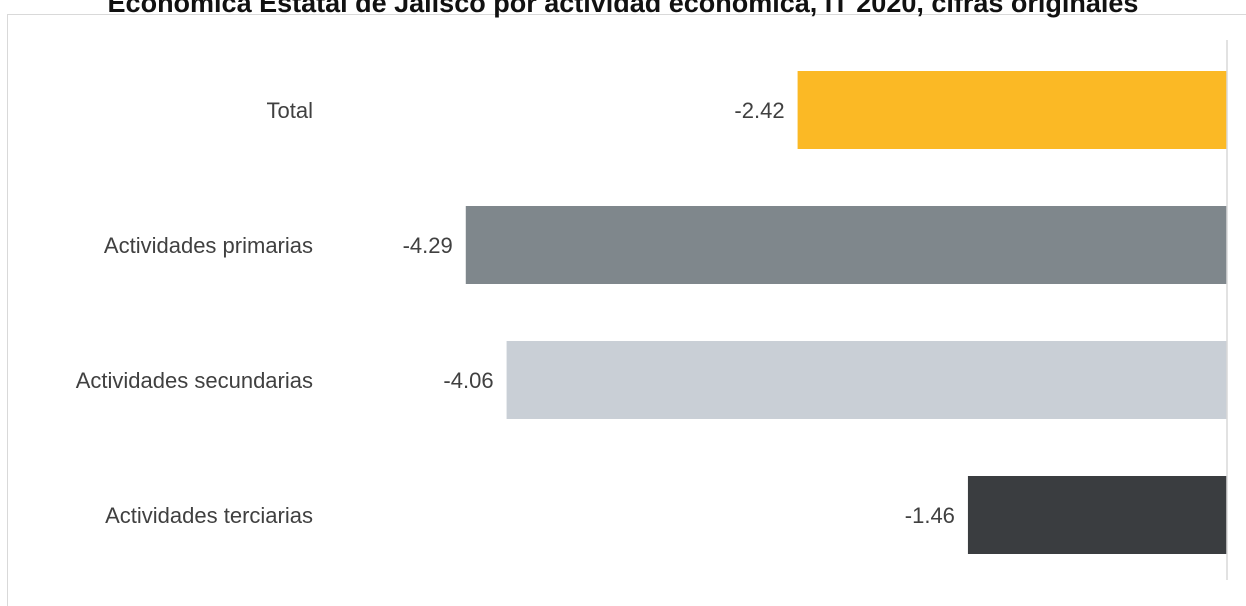 The height and width of the screenshot is (606, 1246). Describe the element at coordinates (208, 245) in the screenshot. I see `category-label-actividades-primarias: Actividades primarias` at that location.